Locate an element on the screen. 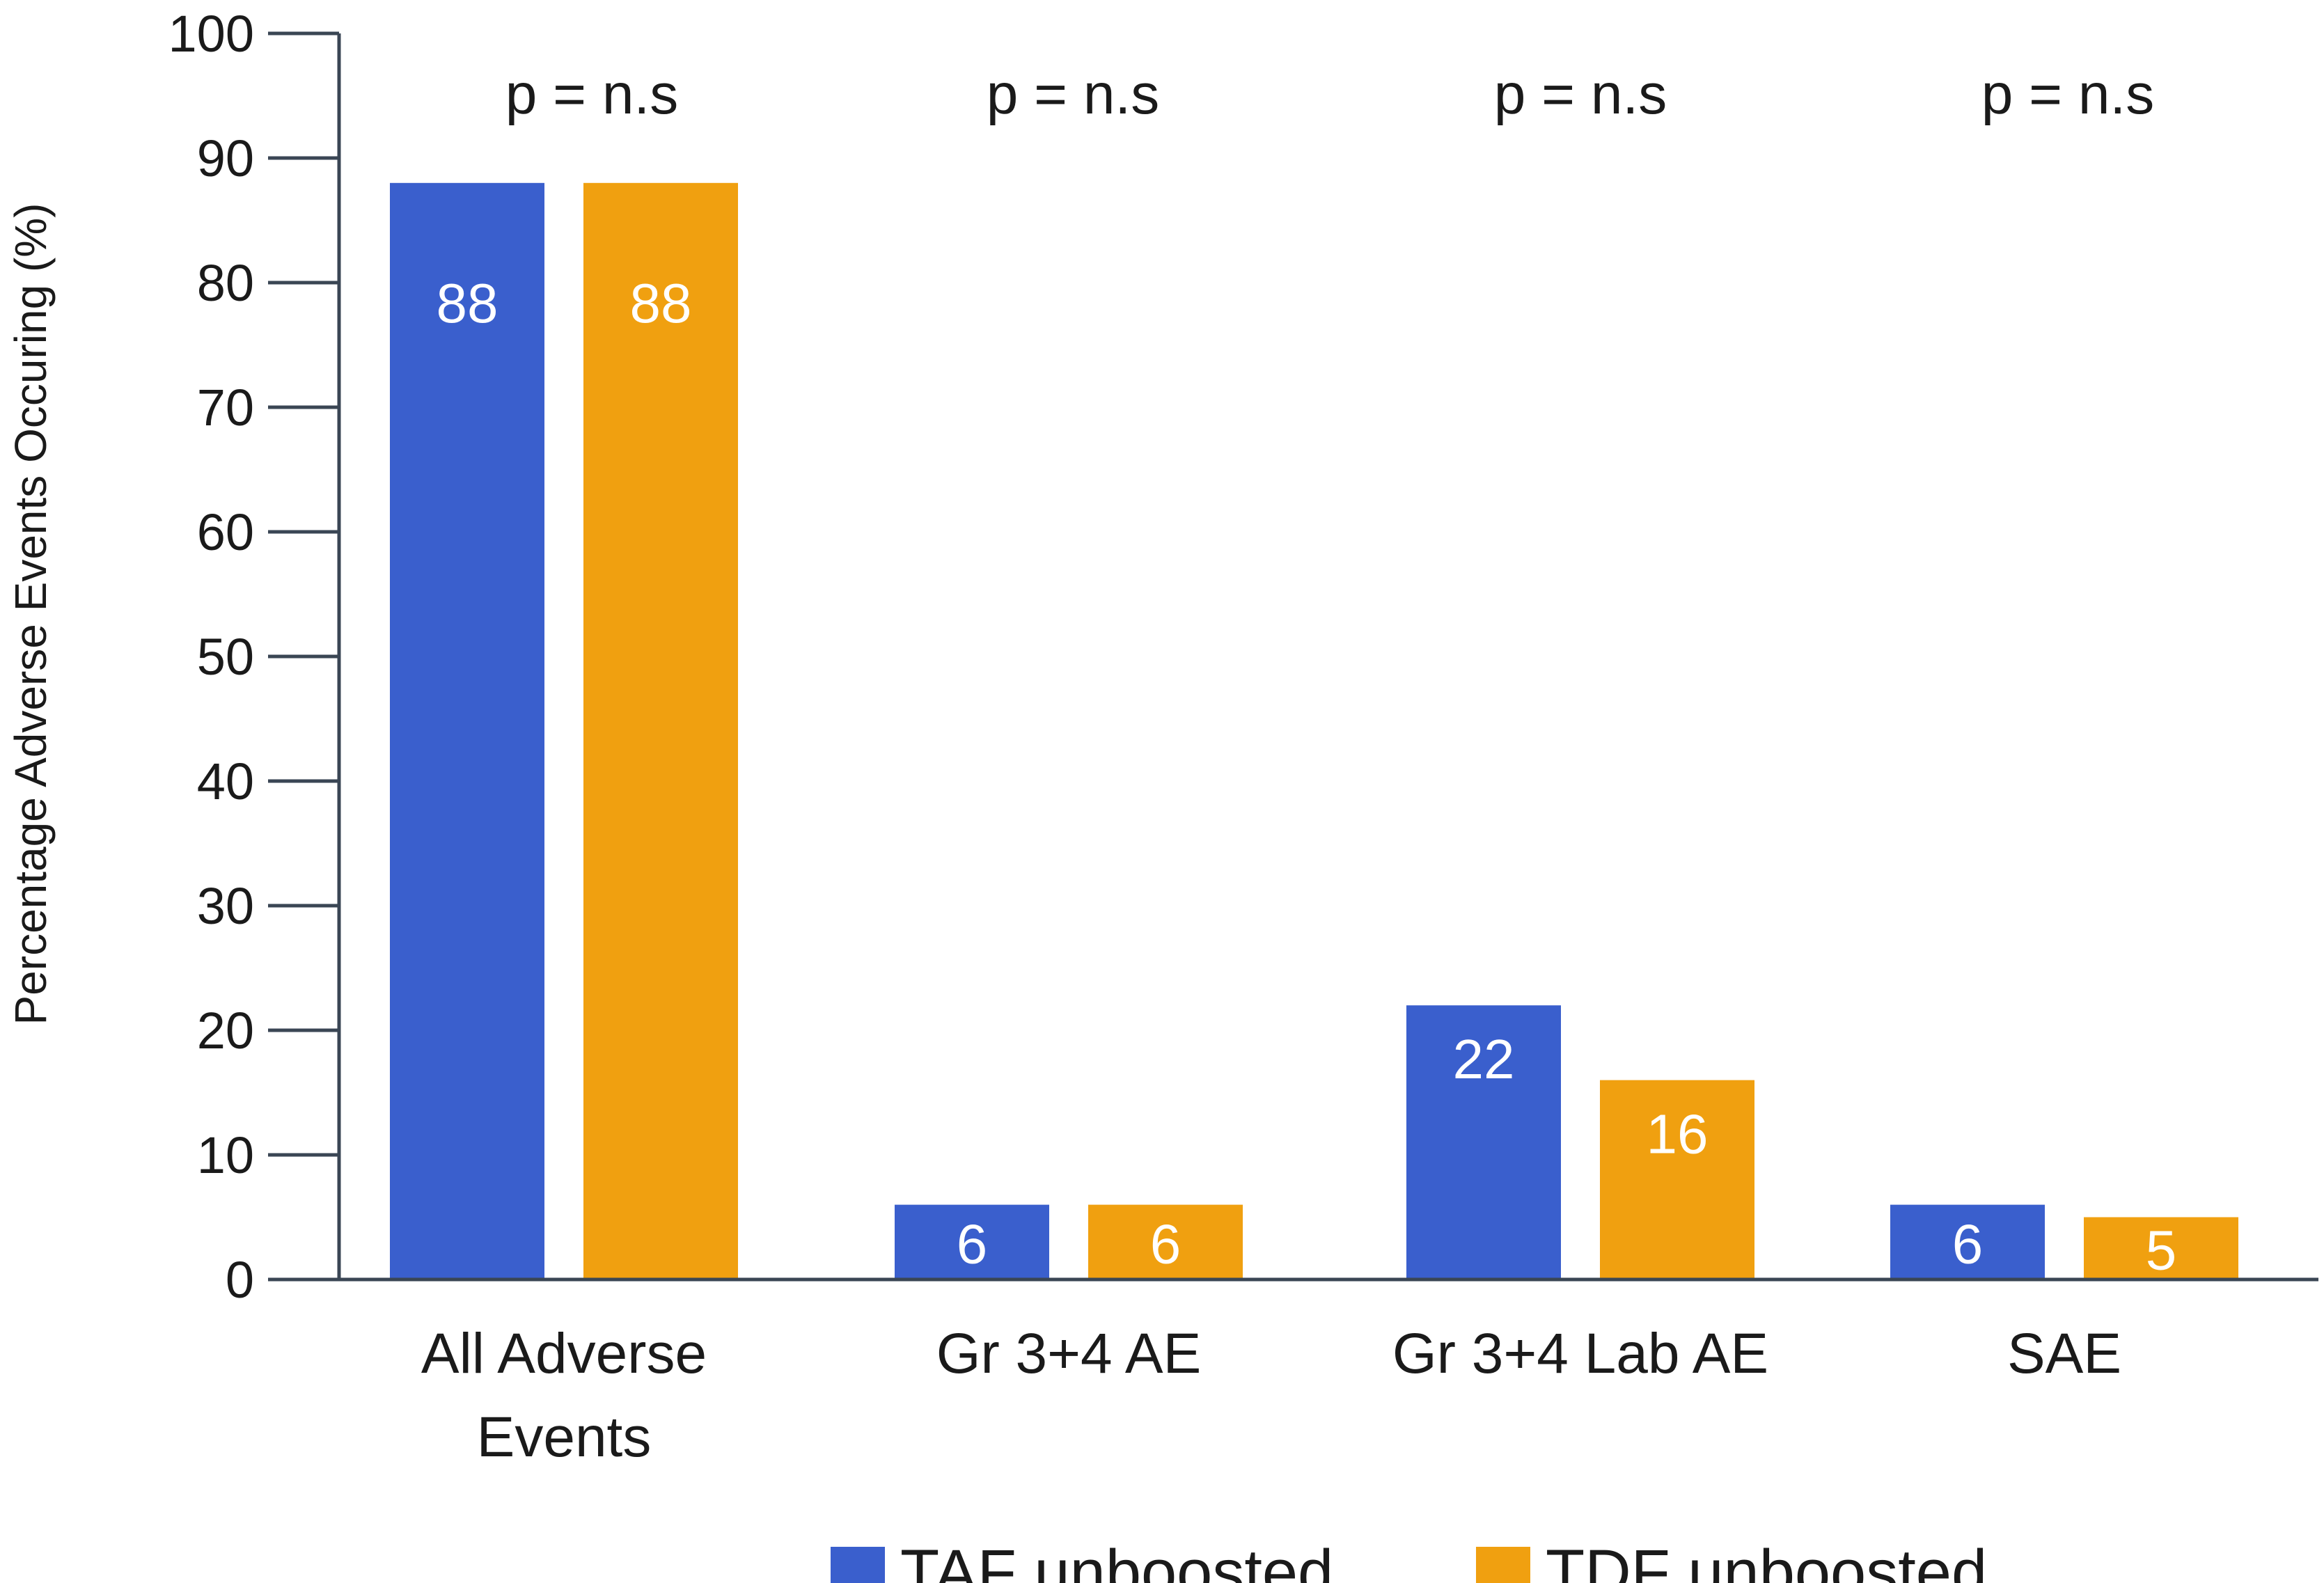 The width and height of the screenshot is (2324, 1583). y-axis: 0 10 20 30 40 50 60 70 80 90 100 is located at coordinates (254, 657).